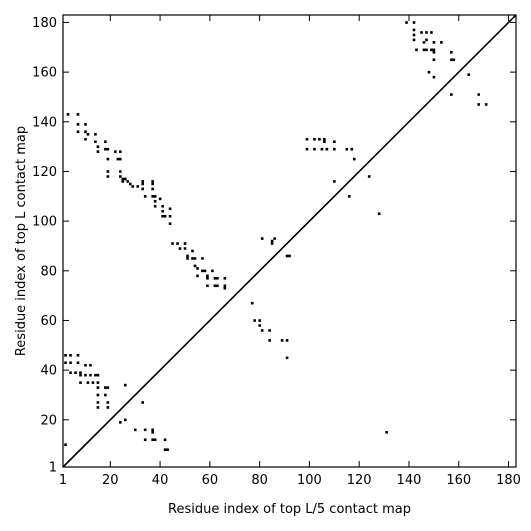 The height and width of the screenshot is (531, 531). What do you see at coordinates (309, 480) in the screenshot?
I see `x-tick-label: 100` at bounding box center [309, 480].